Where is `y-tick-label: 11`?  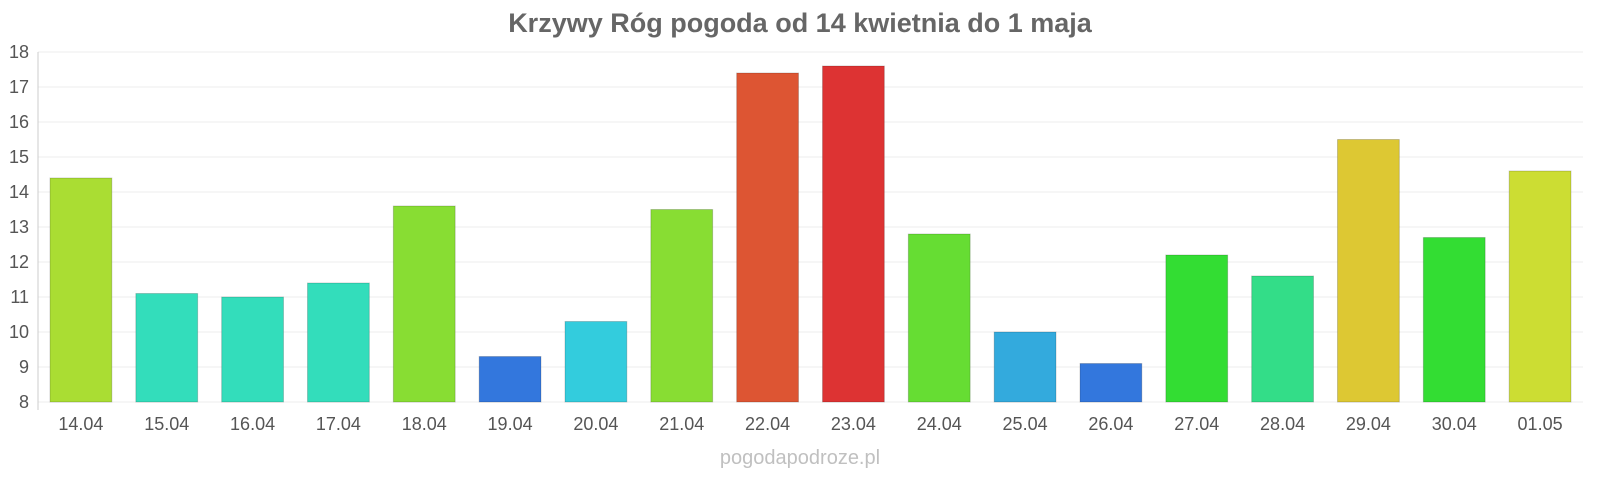 y-tick-label: 11 is located at coordinates (19, 297).